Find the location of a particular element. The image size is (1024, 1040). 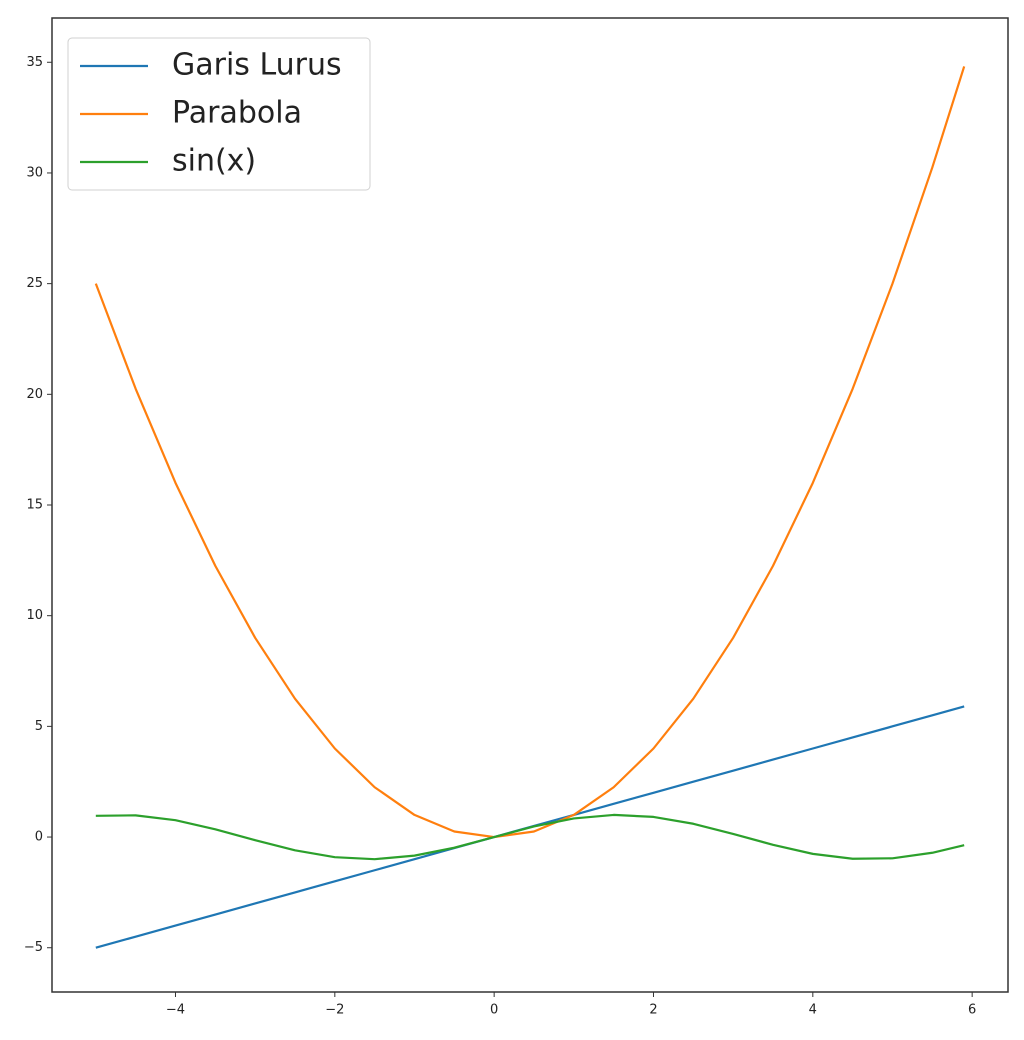

legend: Garis Lurus Parabola sin(x) is located at coordinates (219, 114).